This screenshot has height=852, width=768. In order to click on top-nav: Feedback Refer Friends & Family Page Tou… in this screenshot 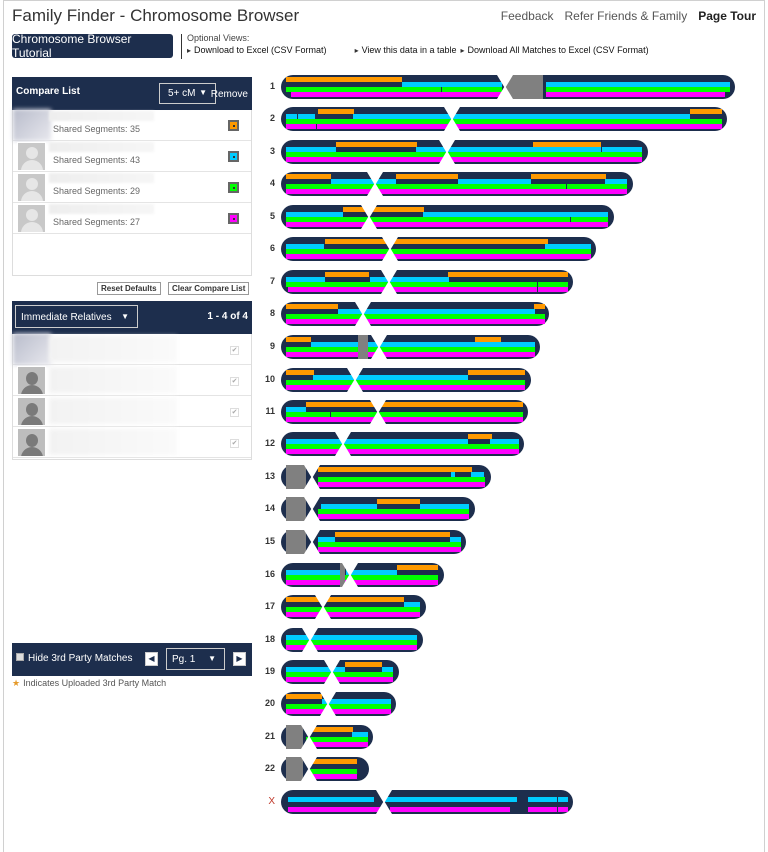, I will do `click(628, 16)`.